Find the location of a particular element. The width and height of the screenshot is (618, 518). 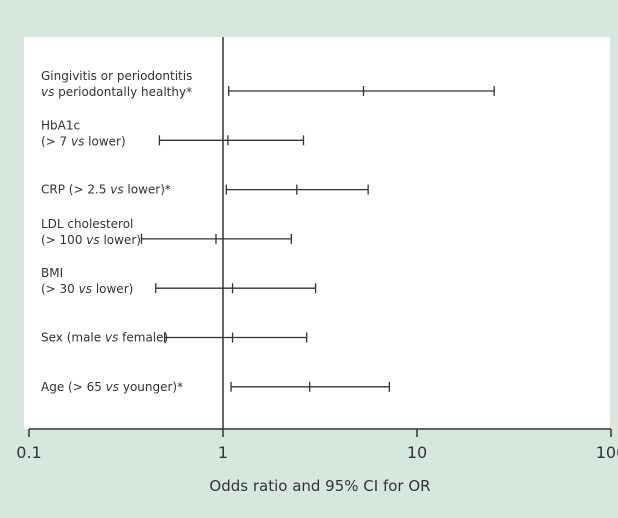

row-2: CRP (> 2.5 vs lower)* is located at coordinates (205, 190).